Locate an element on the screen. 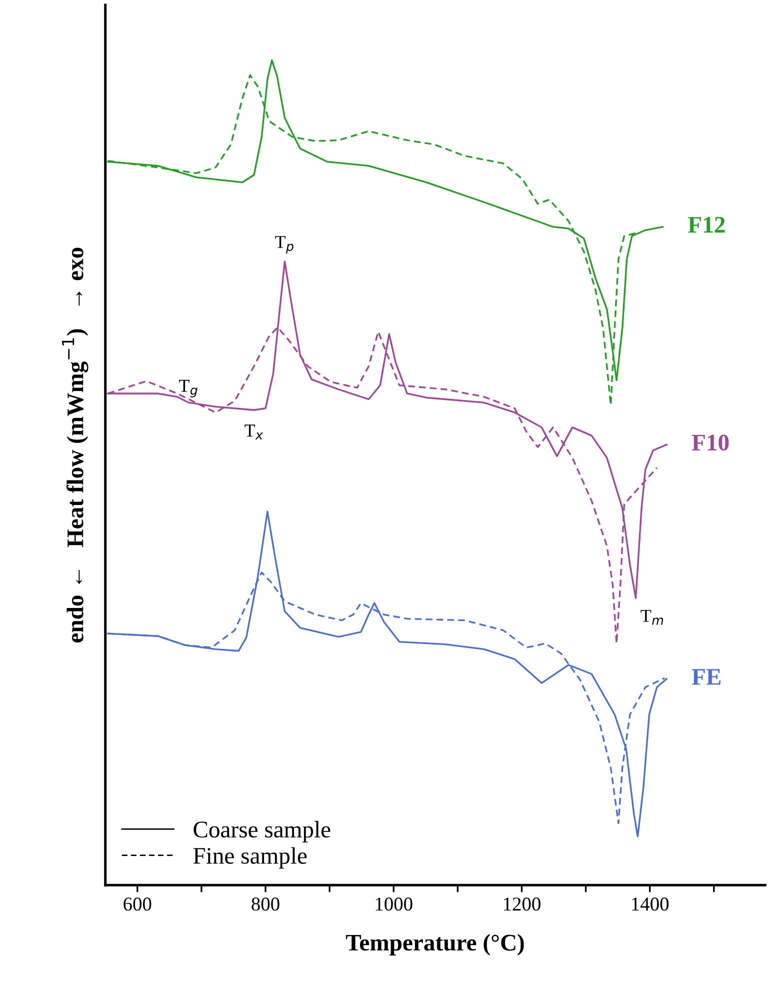 Image resolution: width=769 pixels, height=989 pixels. annotation: T$_{g}$ is located at coordinates (188, 389).